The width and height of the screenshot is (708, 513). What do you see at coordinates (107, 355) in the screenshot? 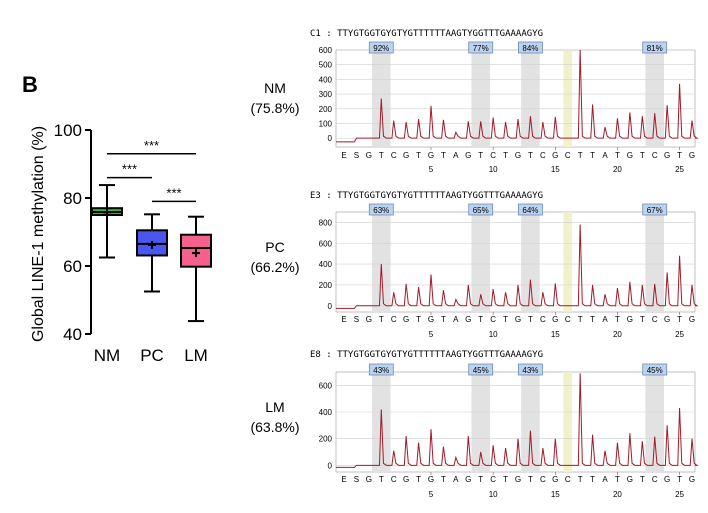
I see `x-category-label: NM` at bounding box center [107, 355].